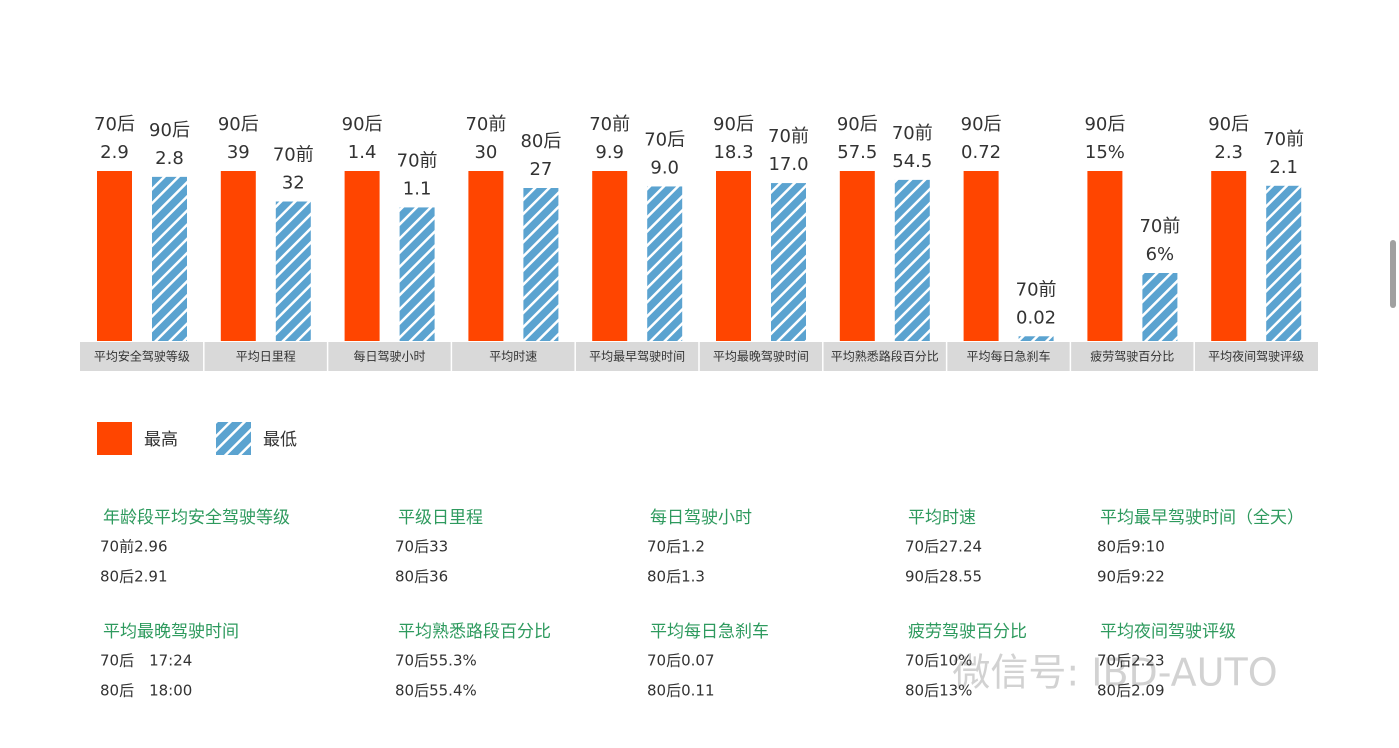  Describe the element at coordinates (1283, 167) in the screenshot. I see `value-label: 2.1` at that location.